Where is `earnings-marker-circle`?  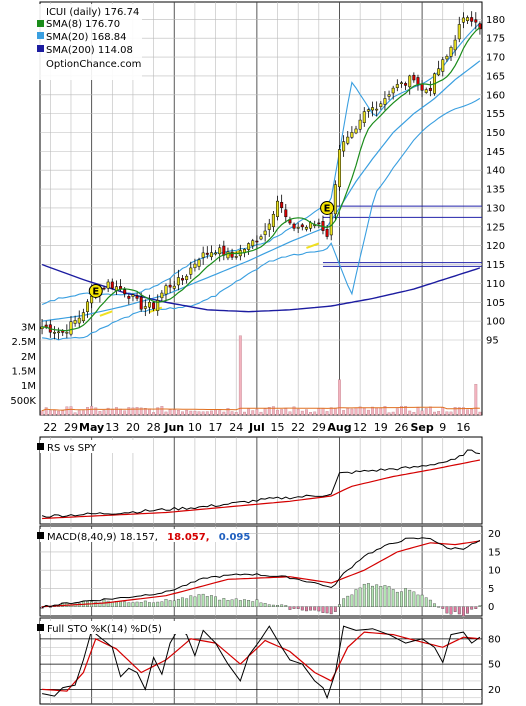 earnings-marker-circle is located at coordinates (95, 290).